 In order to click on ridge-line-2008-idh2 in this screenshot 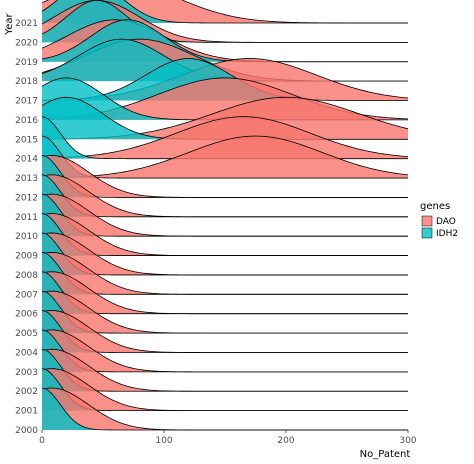, I will do `click(224, 254)`.